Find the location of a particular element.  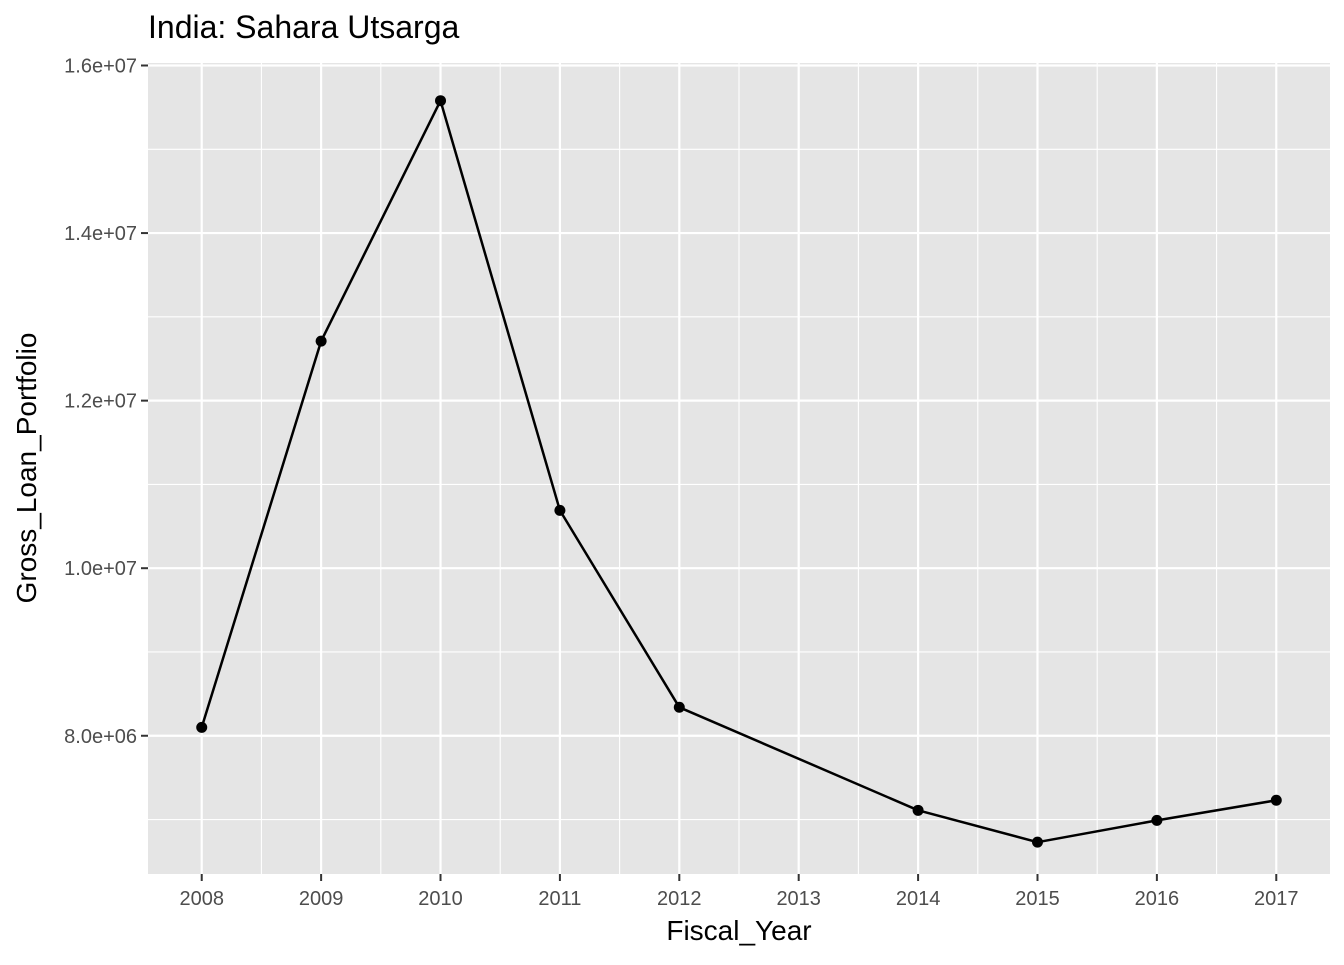

x-tick-label: 2011 is located at coordinates (559, 899).